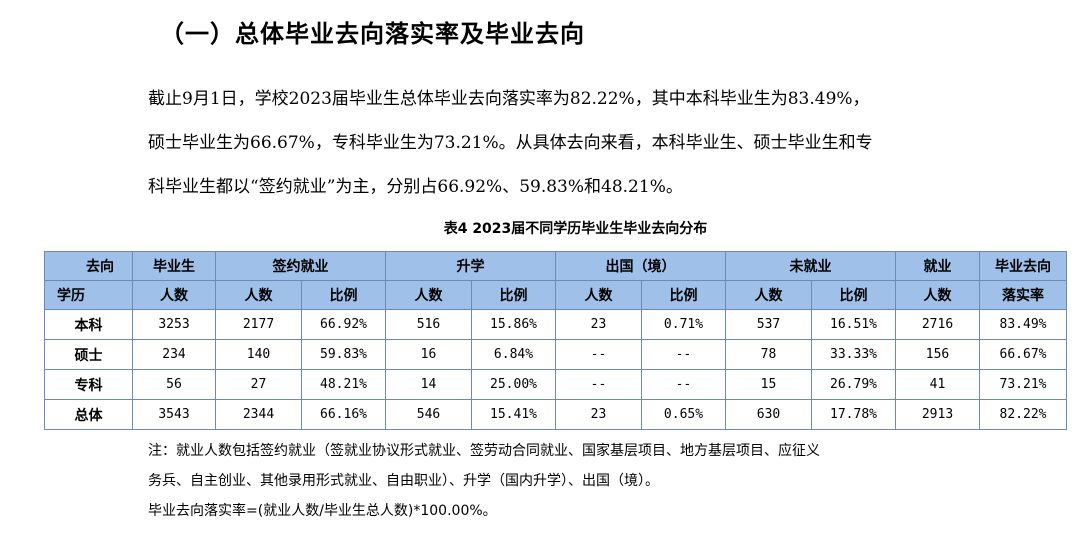 The width and height of the screenshot is (1091, 538). What do you see at coordinates (343, 324) in the screenshot?
I see `cell-signed-ratio: 66.92%` at bounding box center [343, 324].